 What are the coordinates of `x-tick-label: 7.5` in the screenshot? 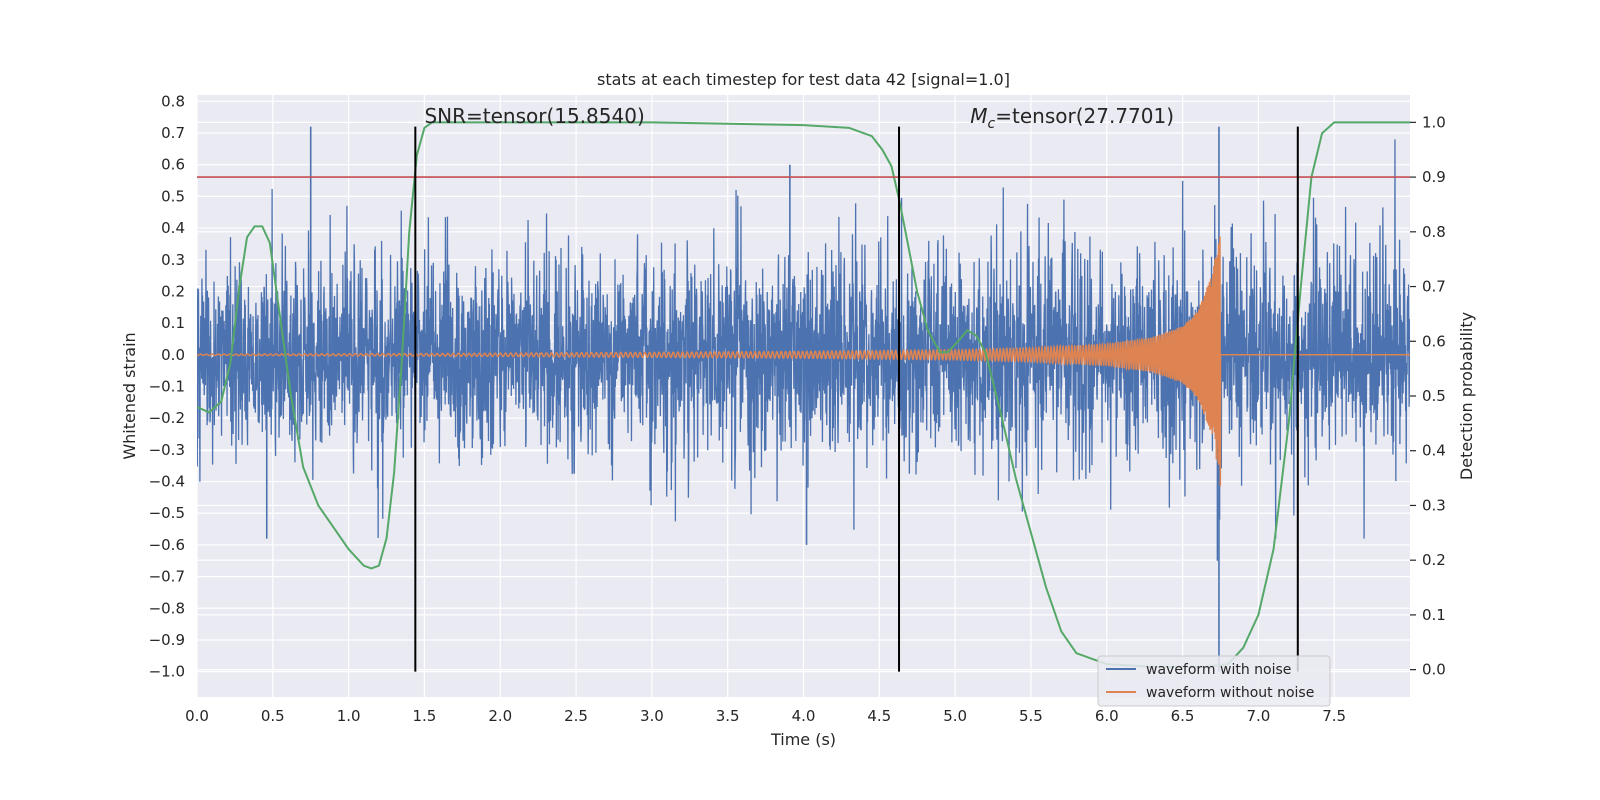 It's located at (1334, 716).